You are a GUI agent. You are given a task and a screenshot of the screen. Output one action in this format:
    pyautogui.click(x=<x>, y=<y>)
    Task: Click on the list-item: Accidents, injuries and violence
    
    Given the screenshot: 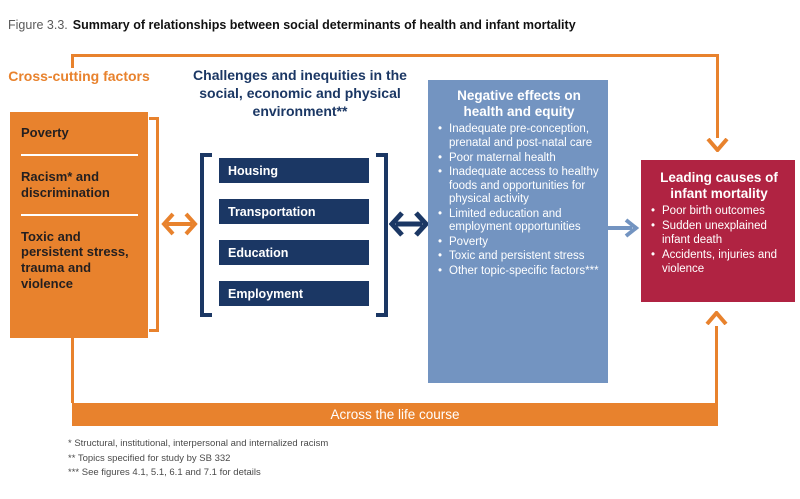 What is the action you would take?
    pyautogui.click(x=719, y=263)
    